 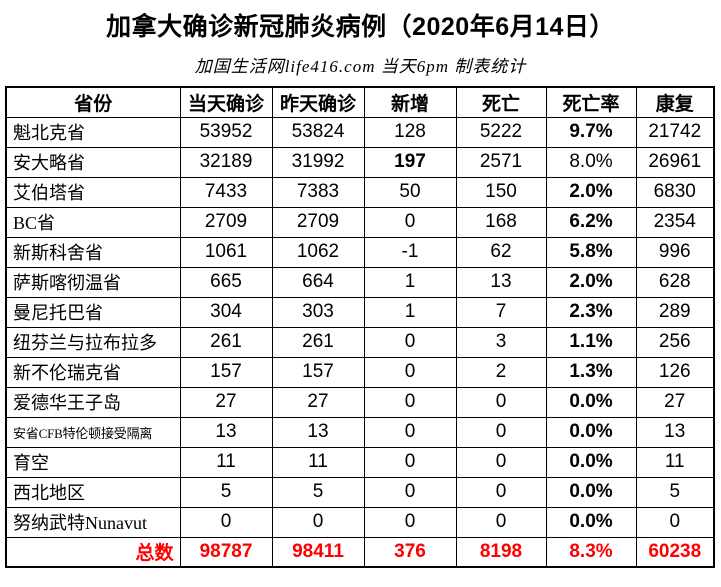 What do you see at coordinates (226, 492) in the screenshot?
I see `today-confirmed-cell: 5` at bounding box center [226, 492].